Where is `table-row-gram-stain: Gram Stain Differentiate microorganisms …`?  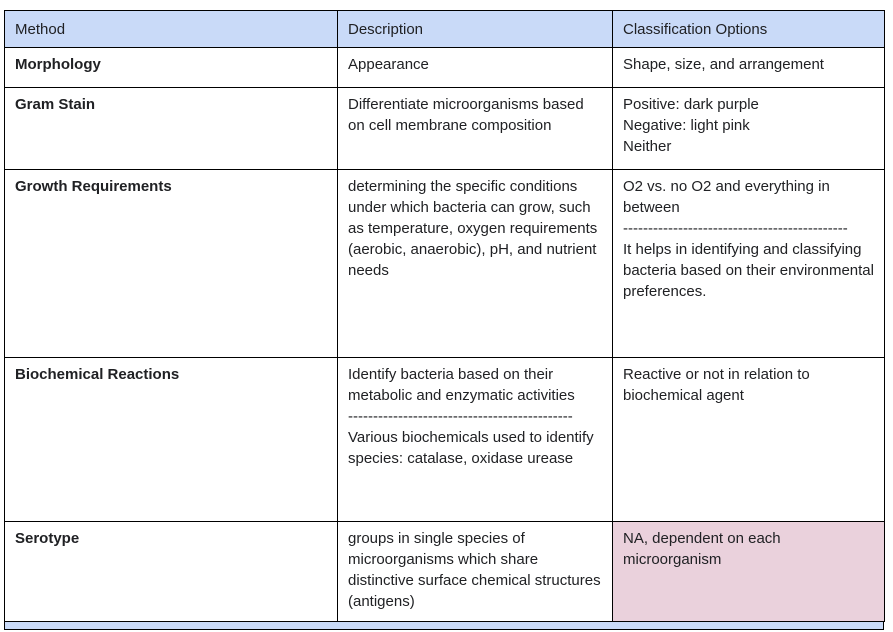
table-row-gram-stain: Gram Stain Differentiate microorganisms … is located at coordinates (444, 128).